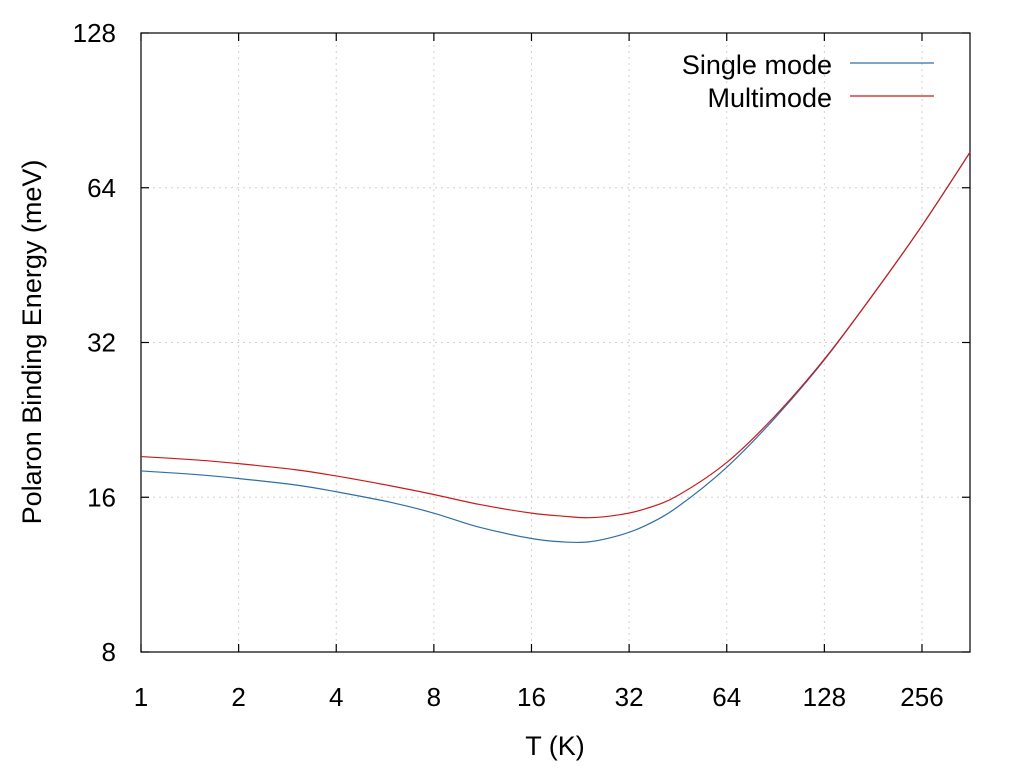  I want to click on x-tick-label: 256, so click(921, 697).